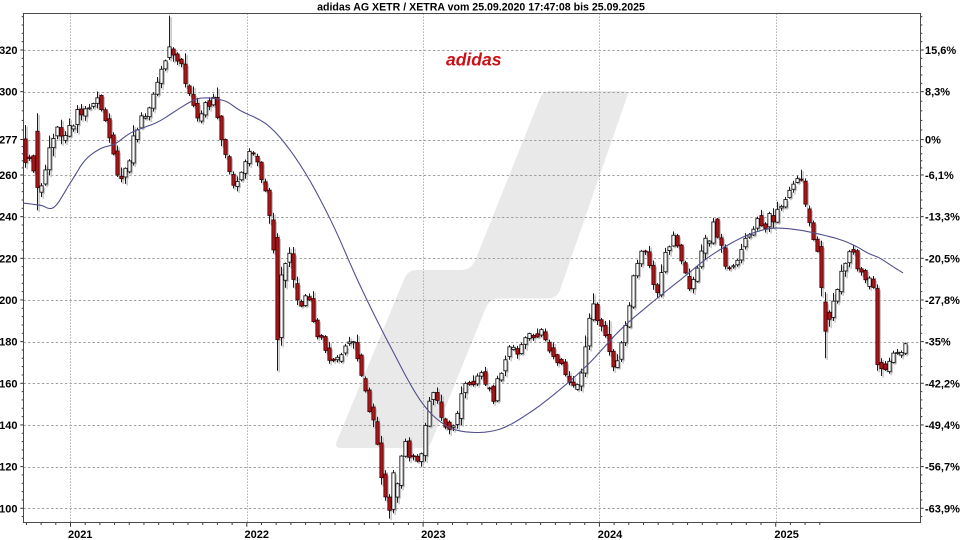 Image resolution: width=960 pixels, height=540 pixels. Describe the element at coordinates (9, 176) in the screenshot. I see `svg-text: 260` at that location.